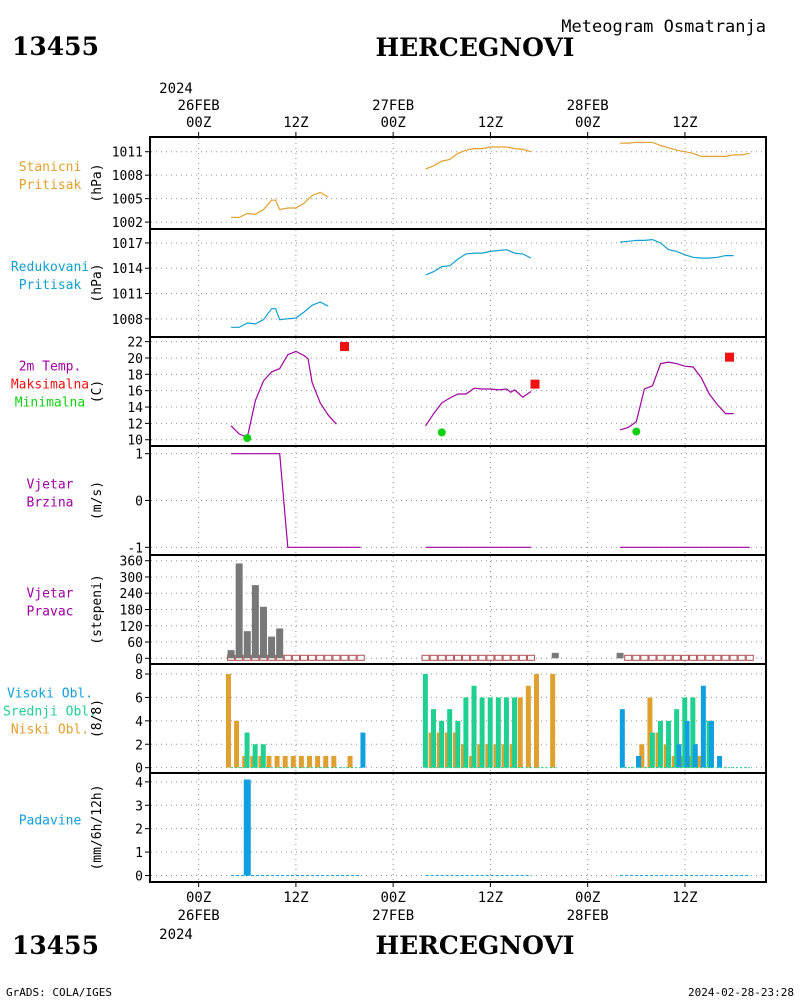 The height and width of the screenshot is (1000, 800). Describe the element at coordinates (247, 438) in the screenshot. I see `tmin-point` at that location.